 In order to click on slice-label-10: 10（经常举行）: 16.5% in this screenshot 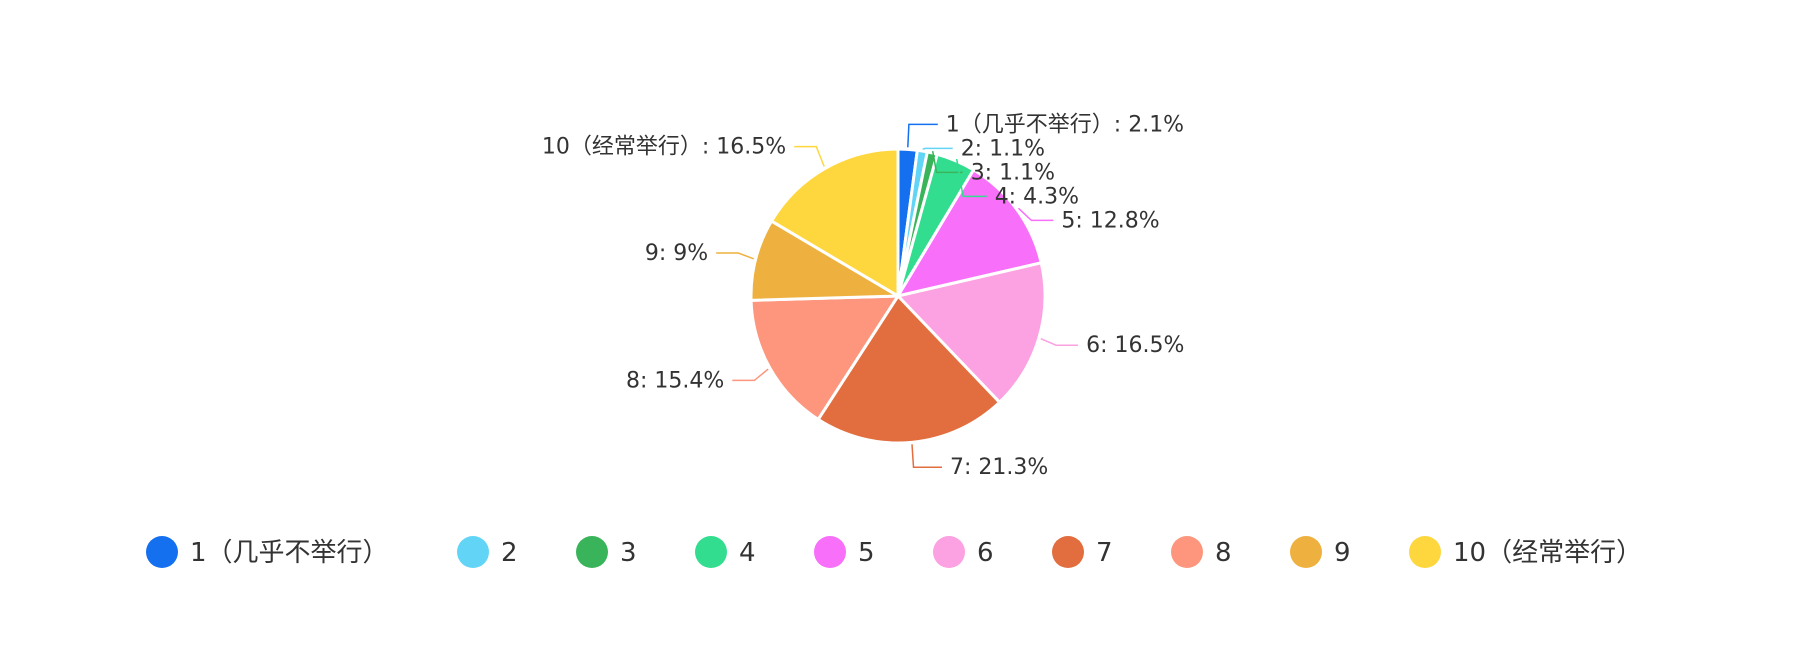, I will do `click(664, 147)`.